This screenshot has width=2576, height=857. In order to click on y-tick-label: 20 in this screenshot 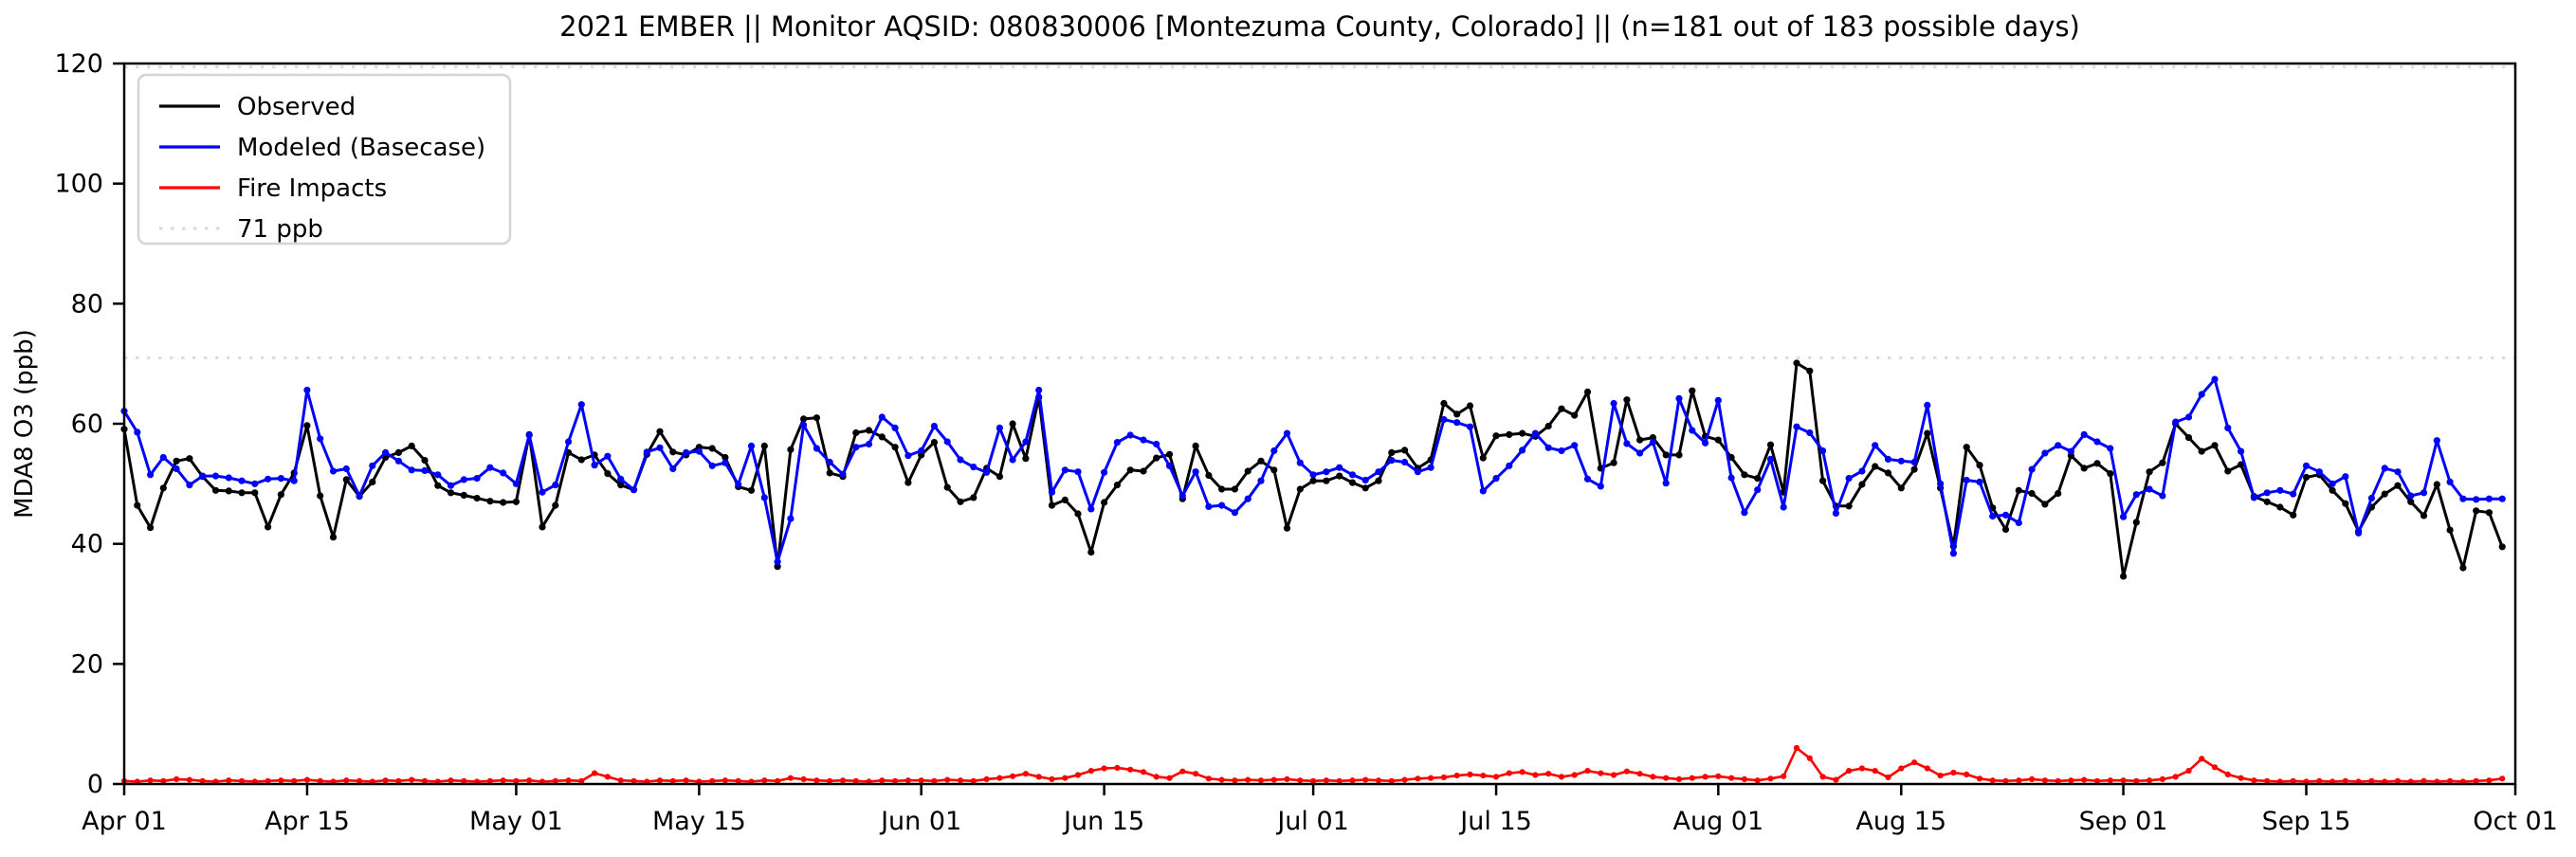, I will do `click(87, 664)`.